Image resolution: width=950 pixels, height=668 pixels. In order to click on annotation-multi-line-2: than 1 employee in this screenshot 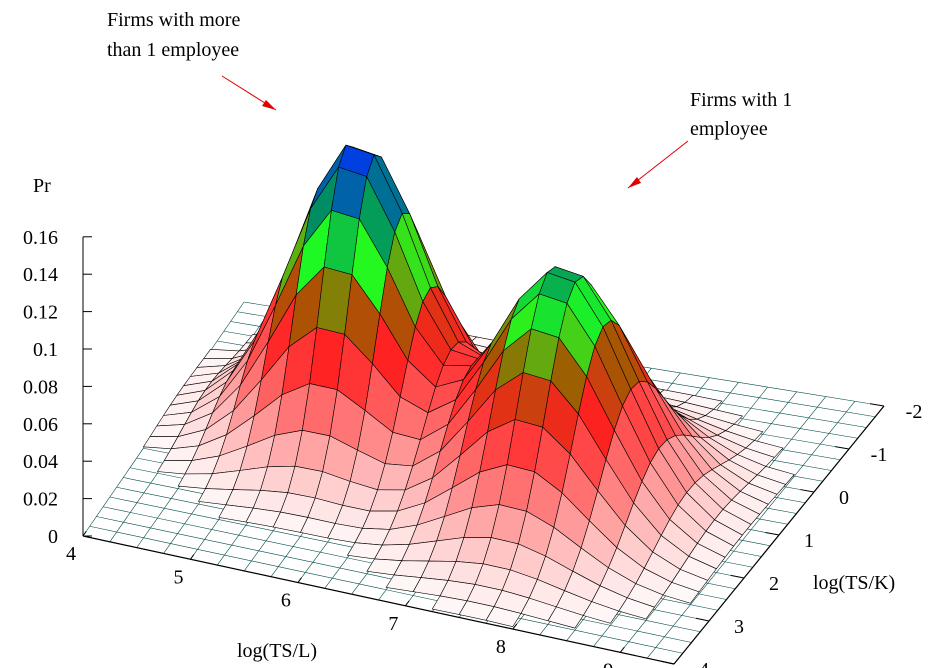, I will do `click(173, 50)`.